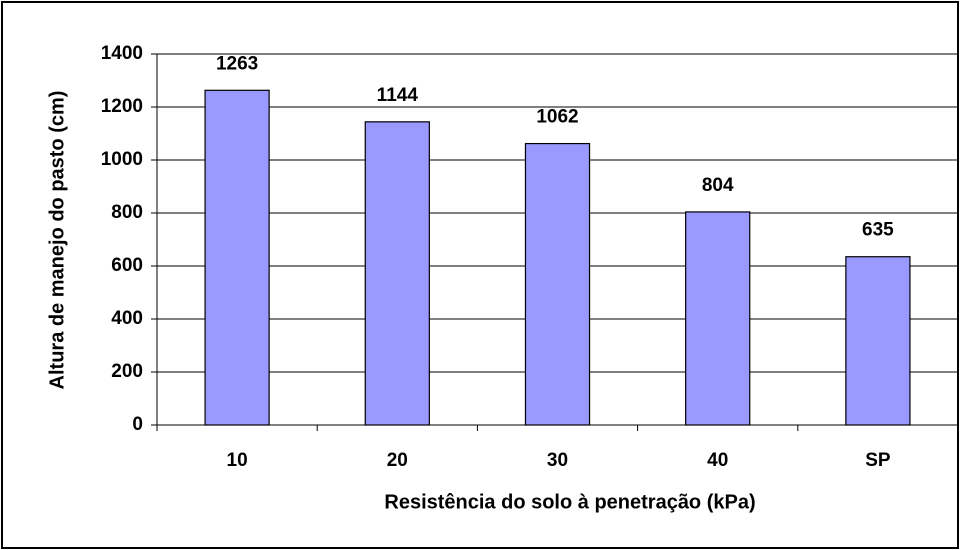 This screenshot has width=960, height=550. Describe the element at coordinates (878, 230) in the screenshot. I see `data-label: 635` at that location.